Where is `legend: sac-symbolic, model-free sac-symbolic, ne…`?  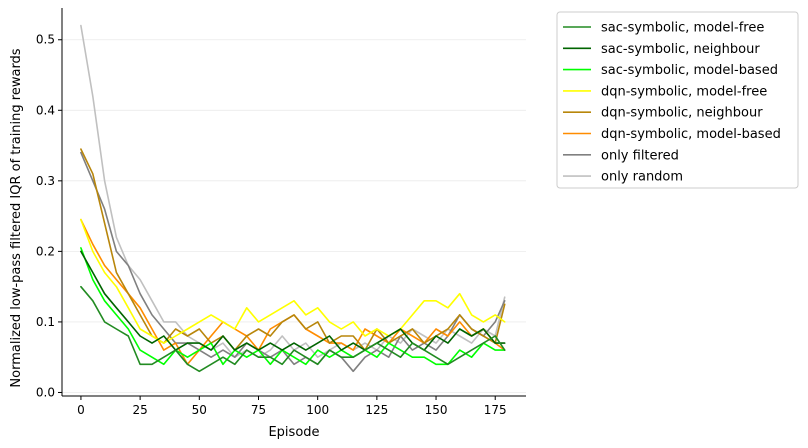
legend: sac-symbolic, model-free sac-symbolic, ne… is located at coordinates (677, 100).